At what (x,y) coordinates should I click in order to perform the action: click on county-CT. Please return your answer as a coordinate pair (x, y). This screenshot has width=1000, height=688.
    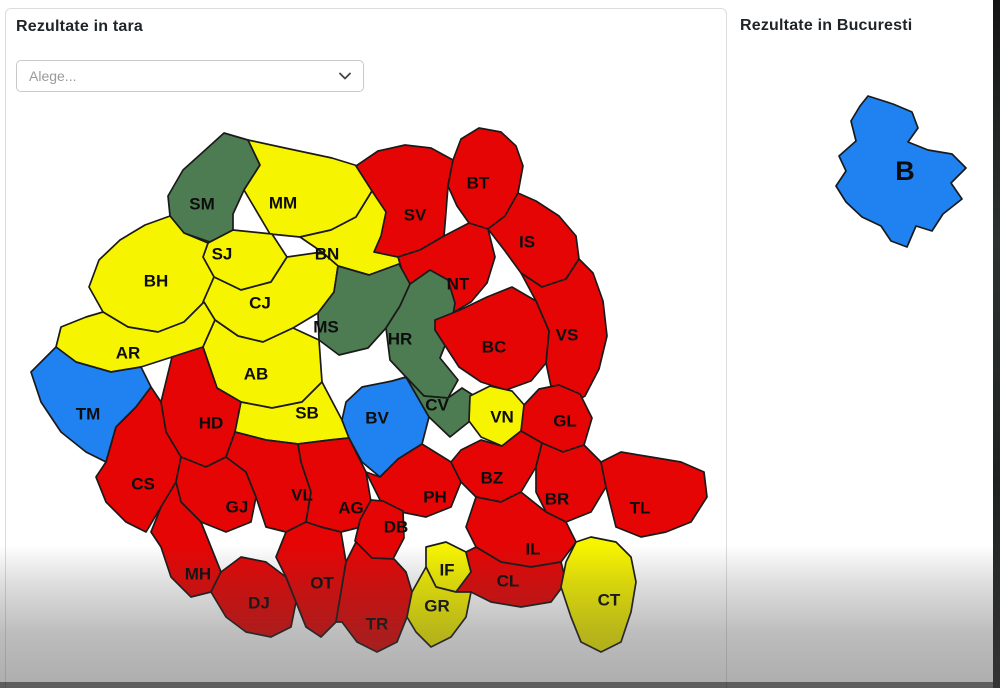
    Looking at the image, I should click on (598, 594).